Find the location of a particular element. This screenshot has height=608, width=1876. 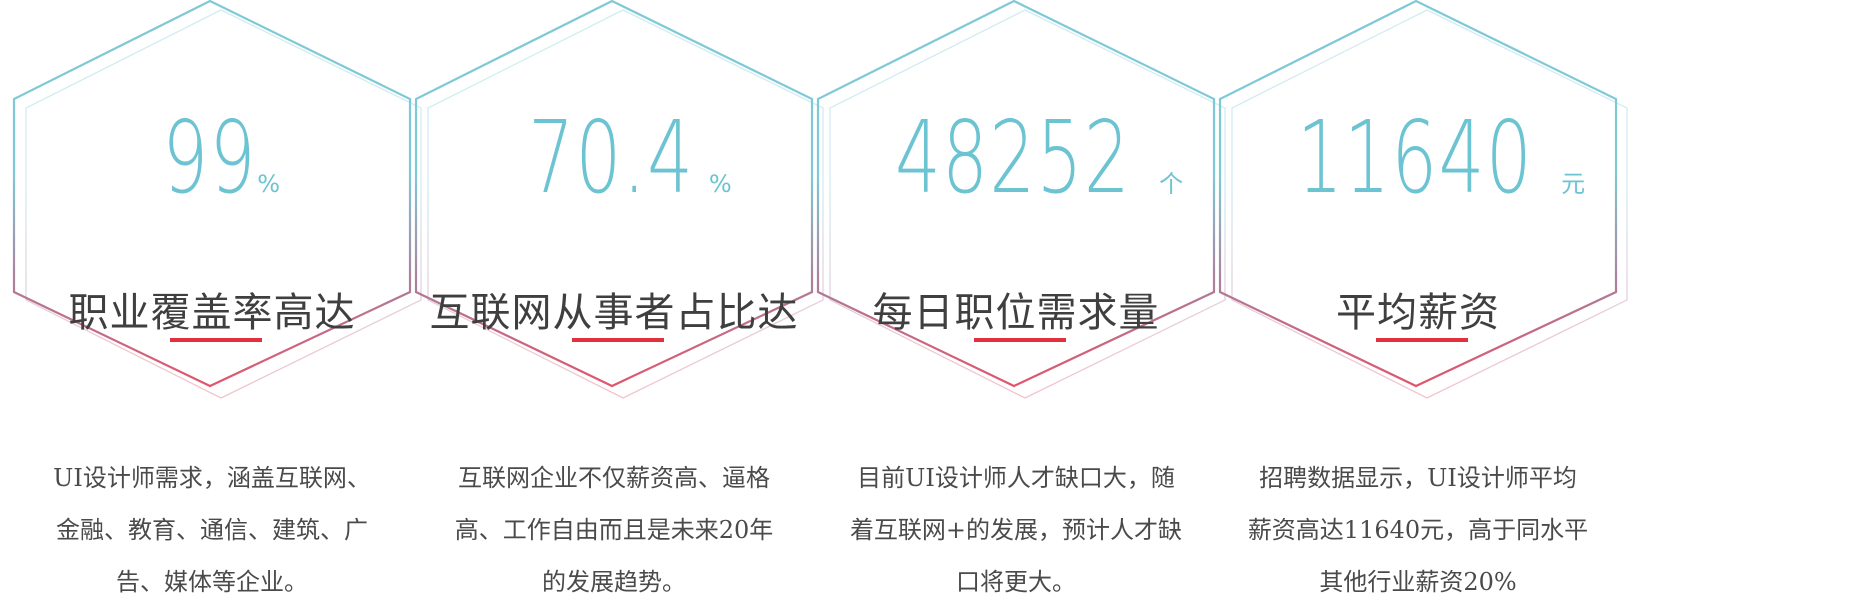

description-line: 告、媒体等企业。 is located at coordinates (212, 582).